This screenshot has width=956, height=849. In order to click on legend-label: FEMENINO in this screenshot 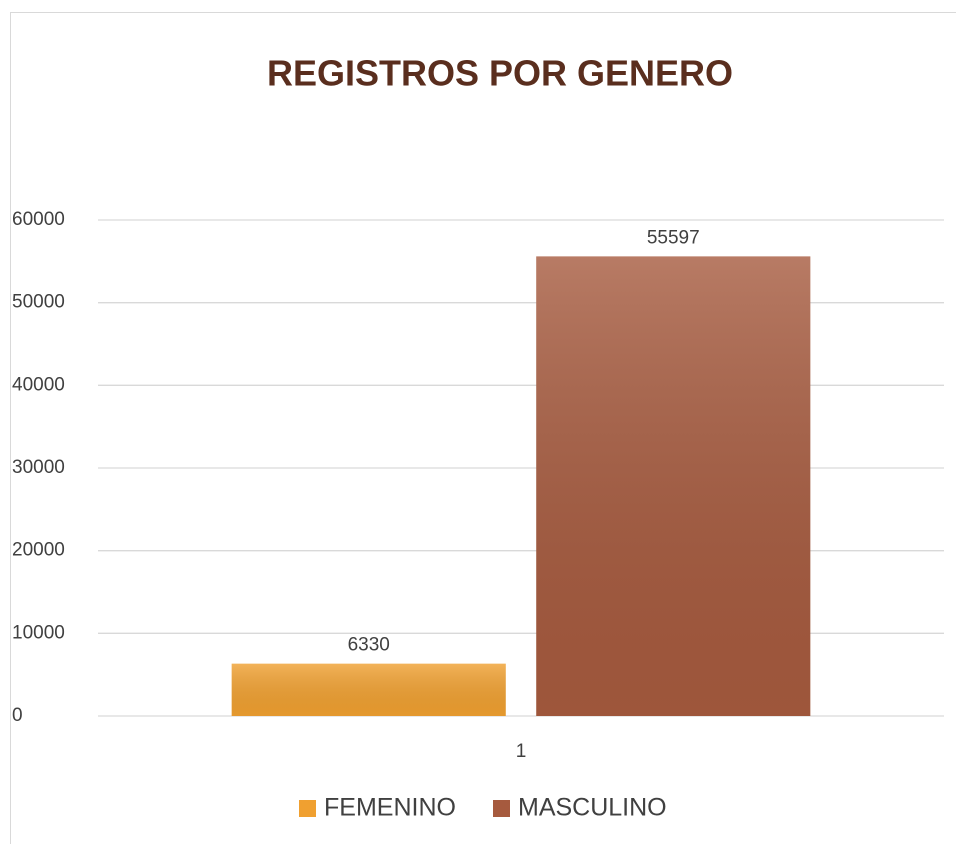, I will do `click(390, 808)`.